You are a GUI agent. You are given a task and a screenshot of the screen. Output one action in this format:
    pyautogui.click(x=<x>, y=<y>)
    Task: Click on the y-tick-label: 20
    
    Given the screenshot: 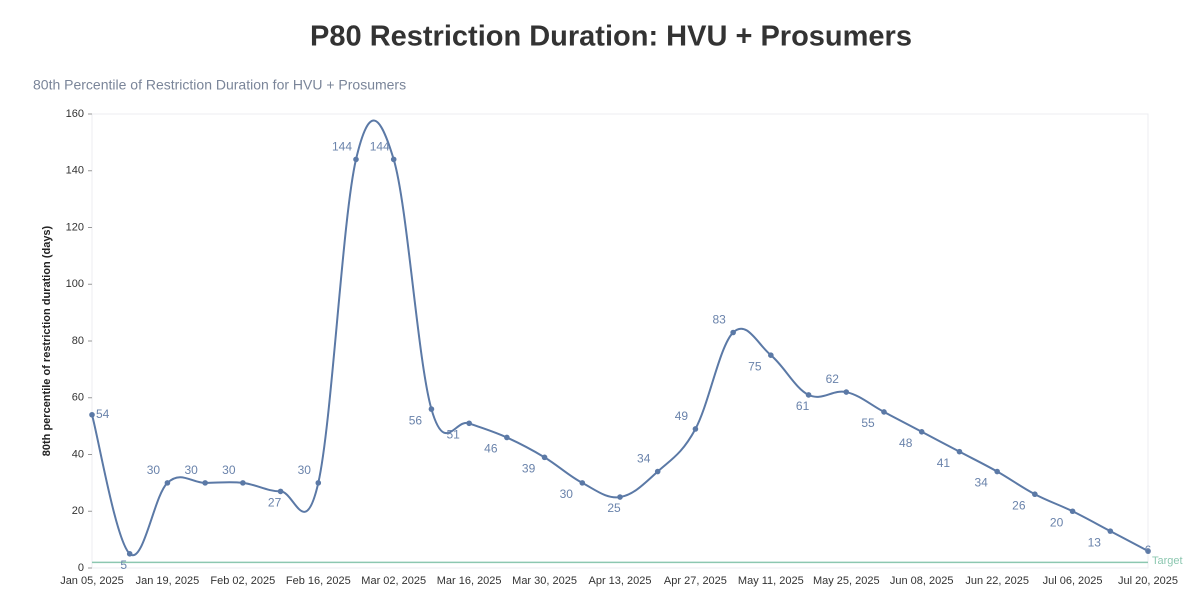 What is the action you would take?
    pyautogui.click(x=78, y=511)
    